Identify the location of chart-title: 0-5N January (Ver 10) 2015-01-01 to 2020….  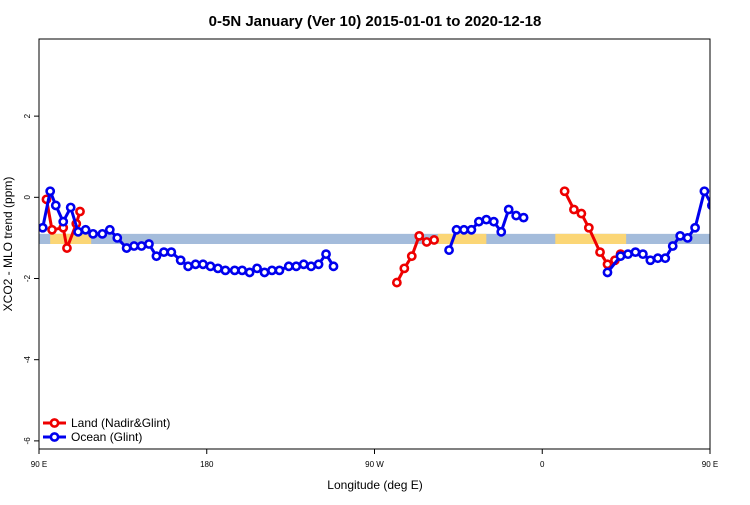
(375, 21).